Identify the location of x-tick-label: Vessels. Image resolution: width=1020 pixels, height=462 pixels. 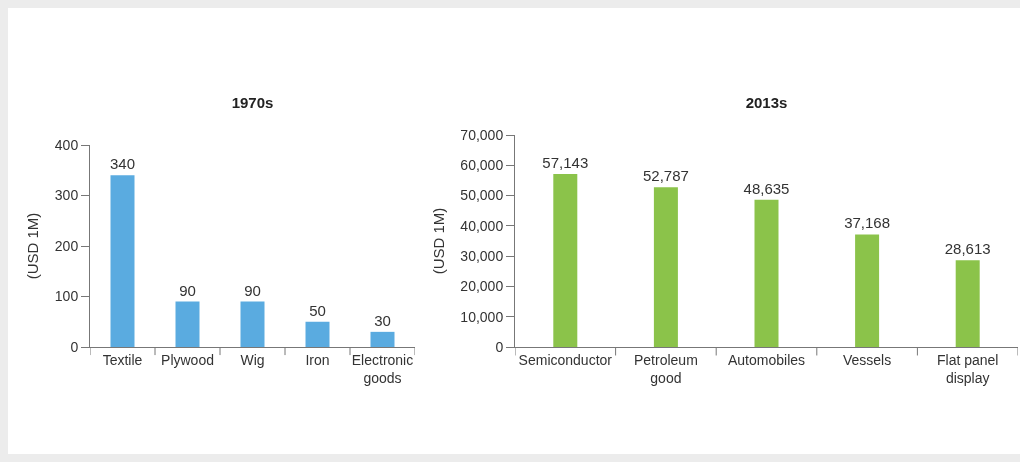
(867, 359).